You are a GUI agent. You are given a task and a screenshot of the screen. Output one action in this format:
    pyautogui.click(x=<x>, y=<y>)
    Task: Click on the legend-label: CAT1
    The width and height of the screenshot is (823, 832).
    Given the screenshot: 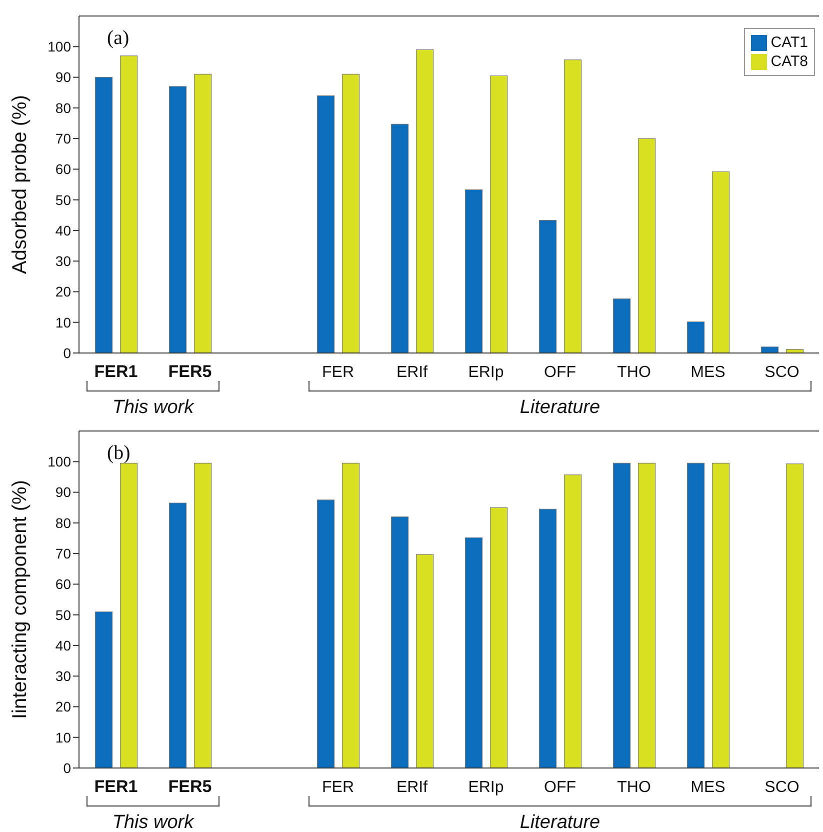 What is the action you would take?
    pyautogui.click(x=789, y=42)
    